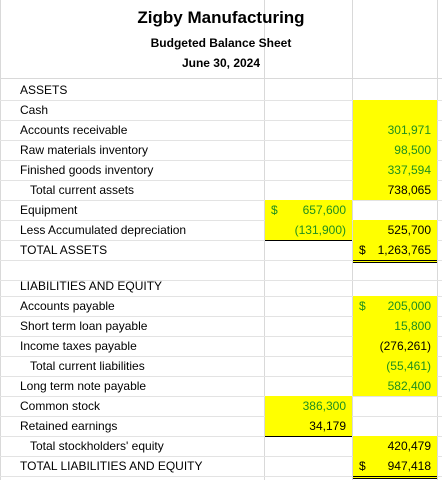 The height and width of the screenshot is (480, 442). I want to click on row-label: Total current liabilities, so click(87, 366).